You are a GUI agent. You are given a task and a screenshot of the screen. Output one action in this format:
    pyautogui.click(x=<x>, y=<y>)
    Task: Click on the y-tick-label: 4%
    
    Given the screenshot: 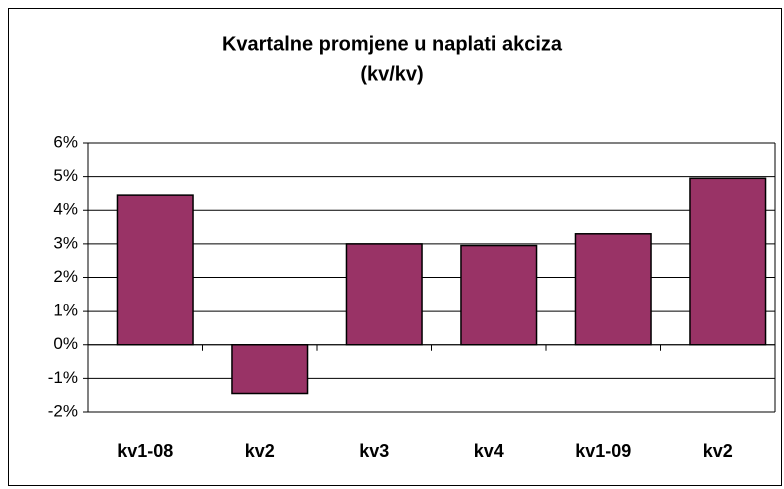 What is the action you would take?
    pyautogui.click(x=65, y=209)
    